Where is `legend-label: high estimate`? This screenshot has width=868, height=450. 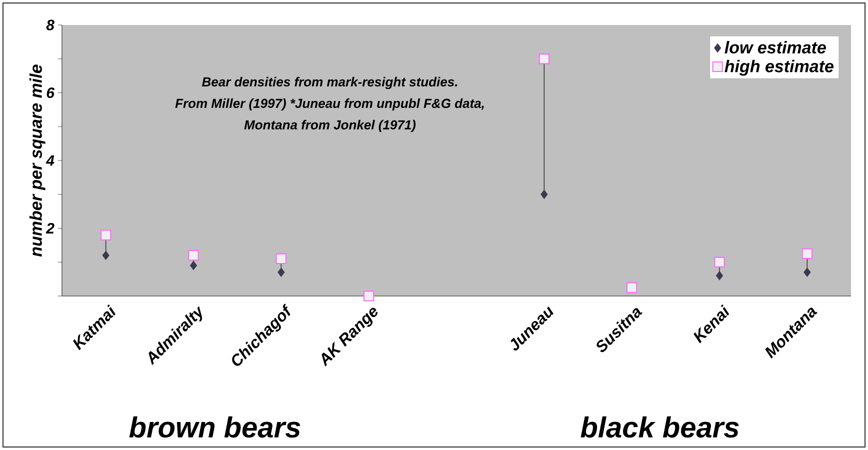
legend-label: high estimate is located at coordinates (779, 68).